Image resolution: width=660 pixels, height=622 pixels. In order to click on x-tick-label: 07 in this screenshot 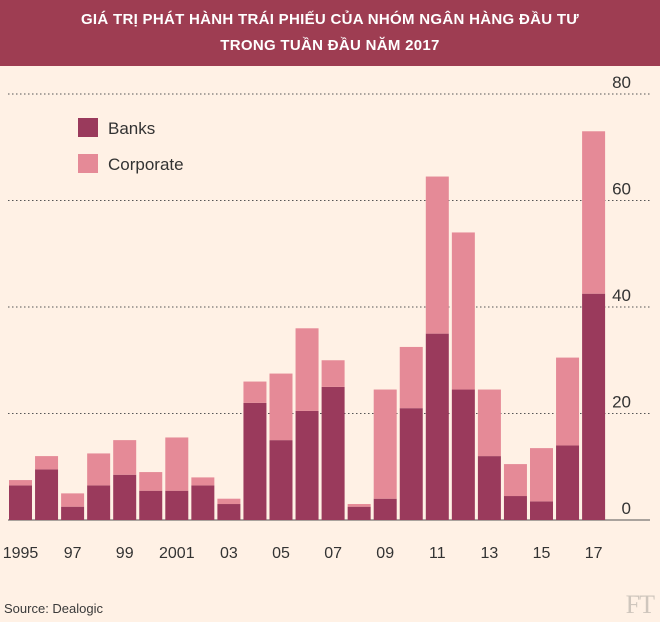, I will do `click(333, 553)`.